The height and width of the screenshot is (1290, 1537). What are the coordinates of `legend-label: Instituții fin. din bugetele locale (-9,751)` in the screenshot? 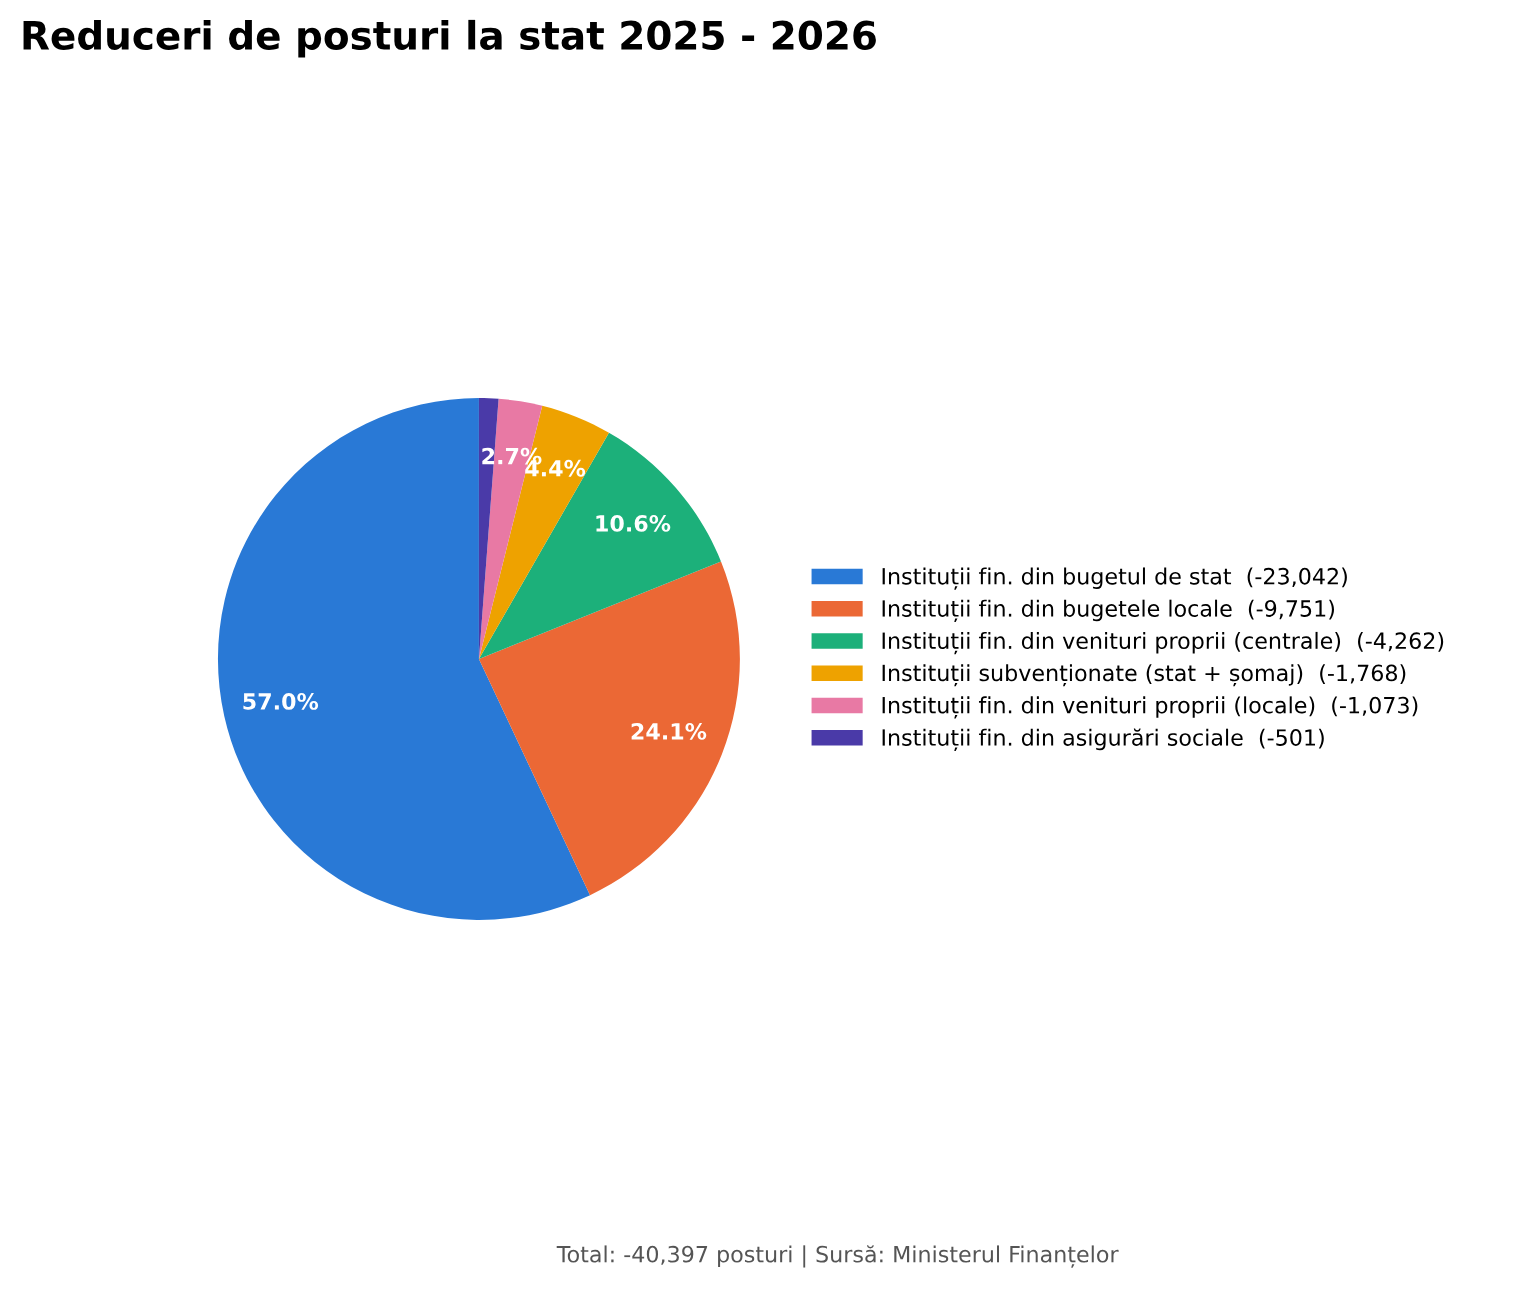 It's located at (1108, 610).